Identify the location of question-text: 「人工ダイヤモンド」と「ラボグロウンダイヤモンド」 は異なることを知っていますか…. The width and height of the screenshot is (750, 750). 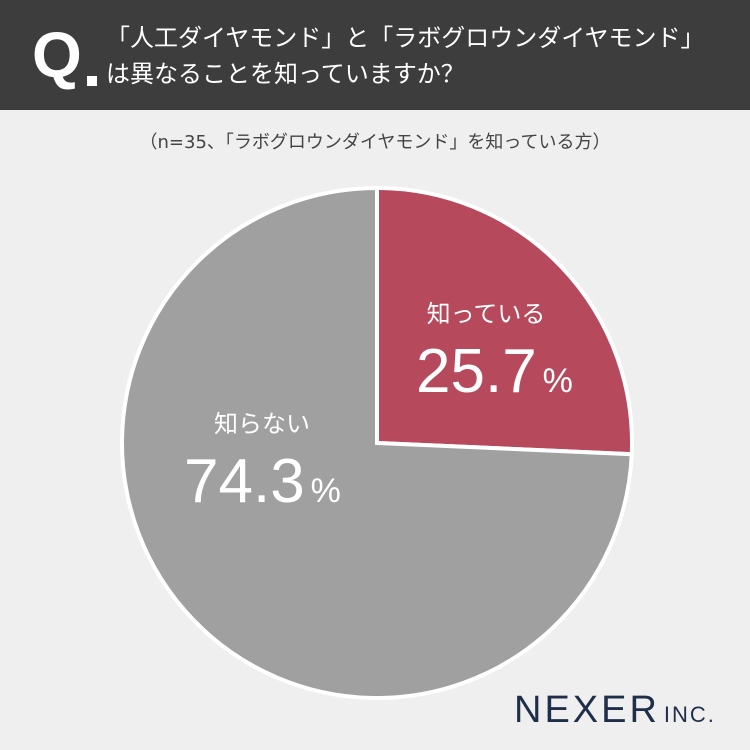
(421, 56).